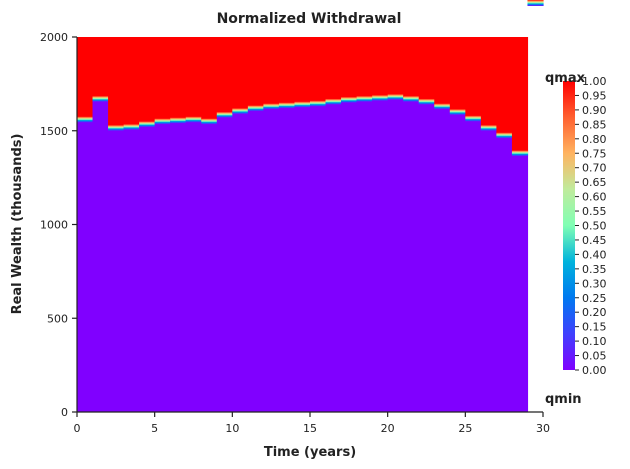 The height and width of the screenshot is (469, 630). Describe the element at coordinates (594, 124) in the screenshot. I see `colorbar-tick-label: 0.85` at that location.